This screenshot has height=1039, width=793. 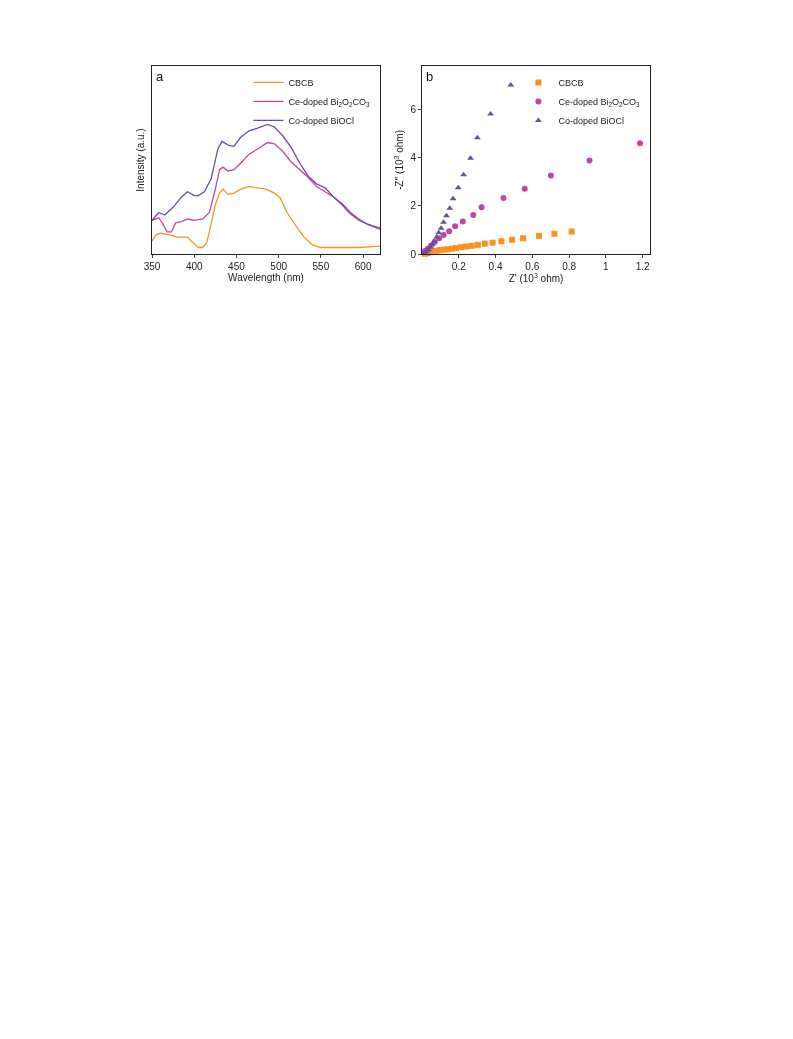 I want to click on x-axis-title: Wavelength (nm), so click(x=266, y=277).